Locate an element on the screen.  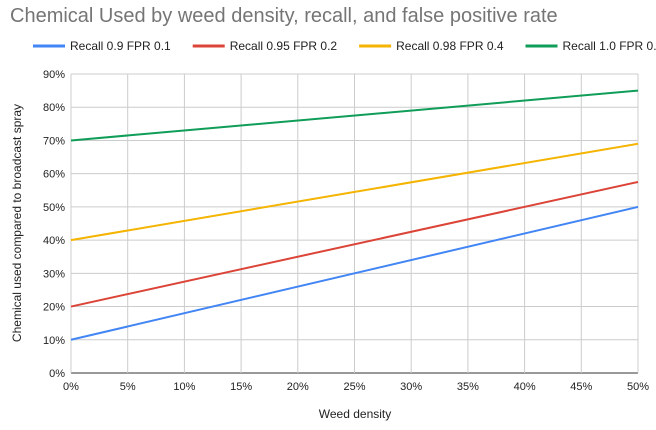
x-tick-label: 10% is located at coordinates (184, 387).